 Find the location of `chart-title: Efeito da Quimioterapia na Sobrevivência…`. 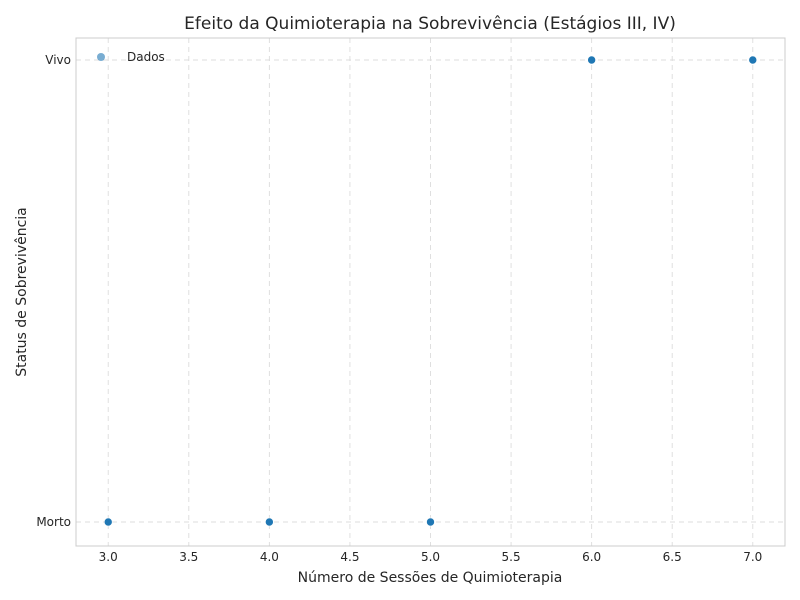

chart-title: Efeito da Quimioterapia na Sobrevivência… is located at coordinates (430, 24).